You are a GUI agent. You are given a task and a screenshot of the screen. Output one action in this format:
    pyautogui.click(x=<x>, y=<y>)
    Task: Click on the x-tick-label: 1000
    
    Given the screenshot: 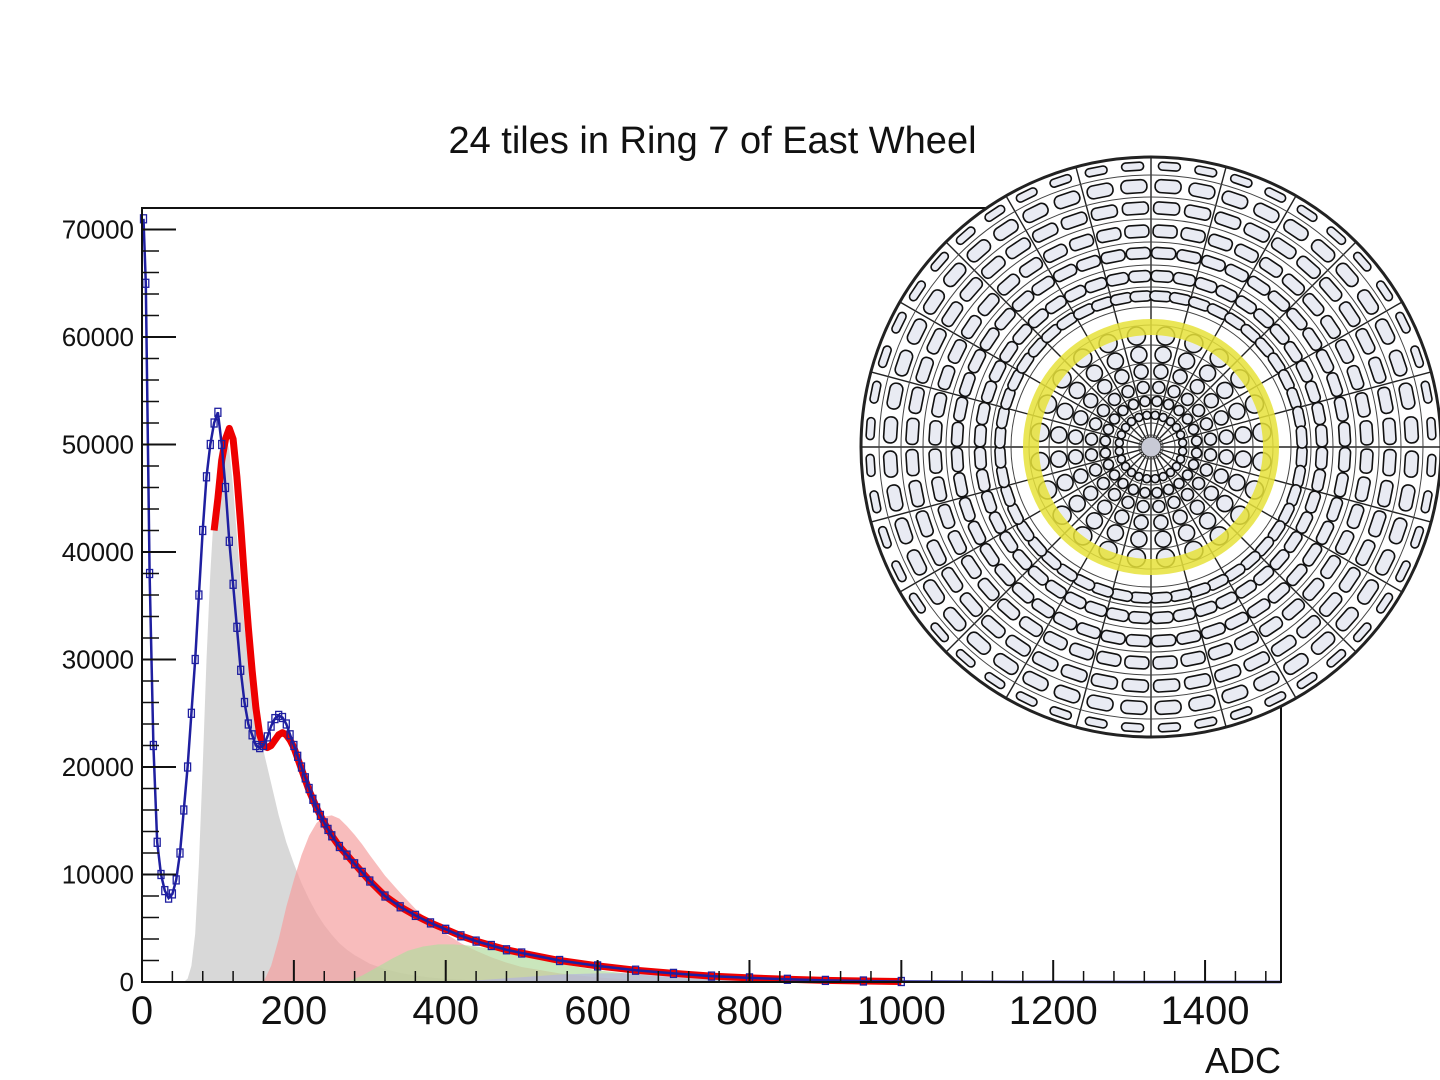 What is the action you would take?
    pyautogui.click(x=901, y=1011)
    